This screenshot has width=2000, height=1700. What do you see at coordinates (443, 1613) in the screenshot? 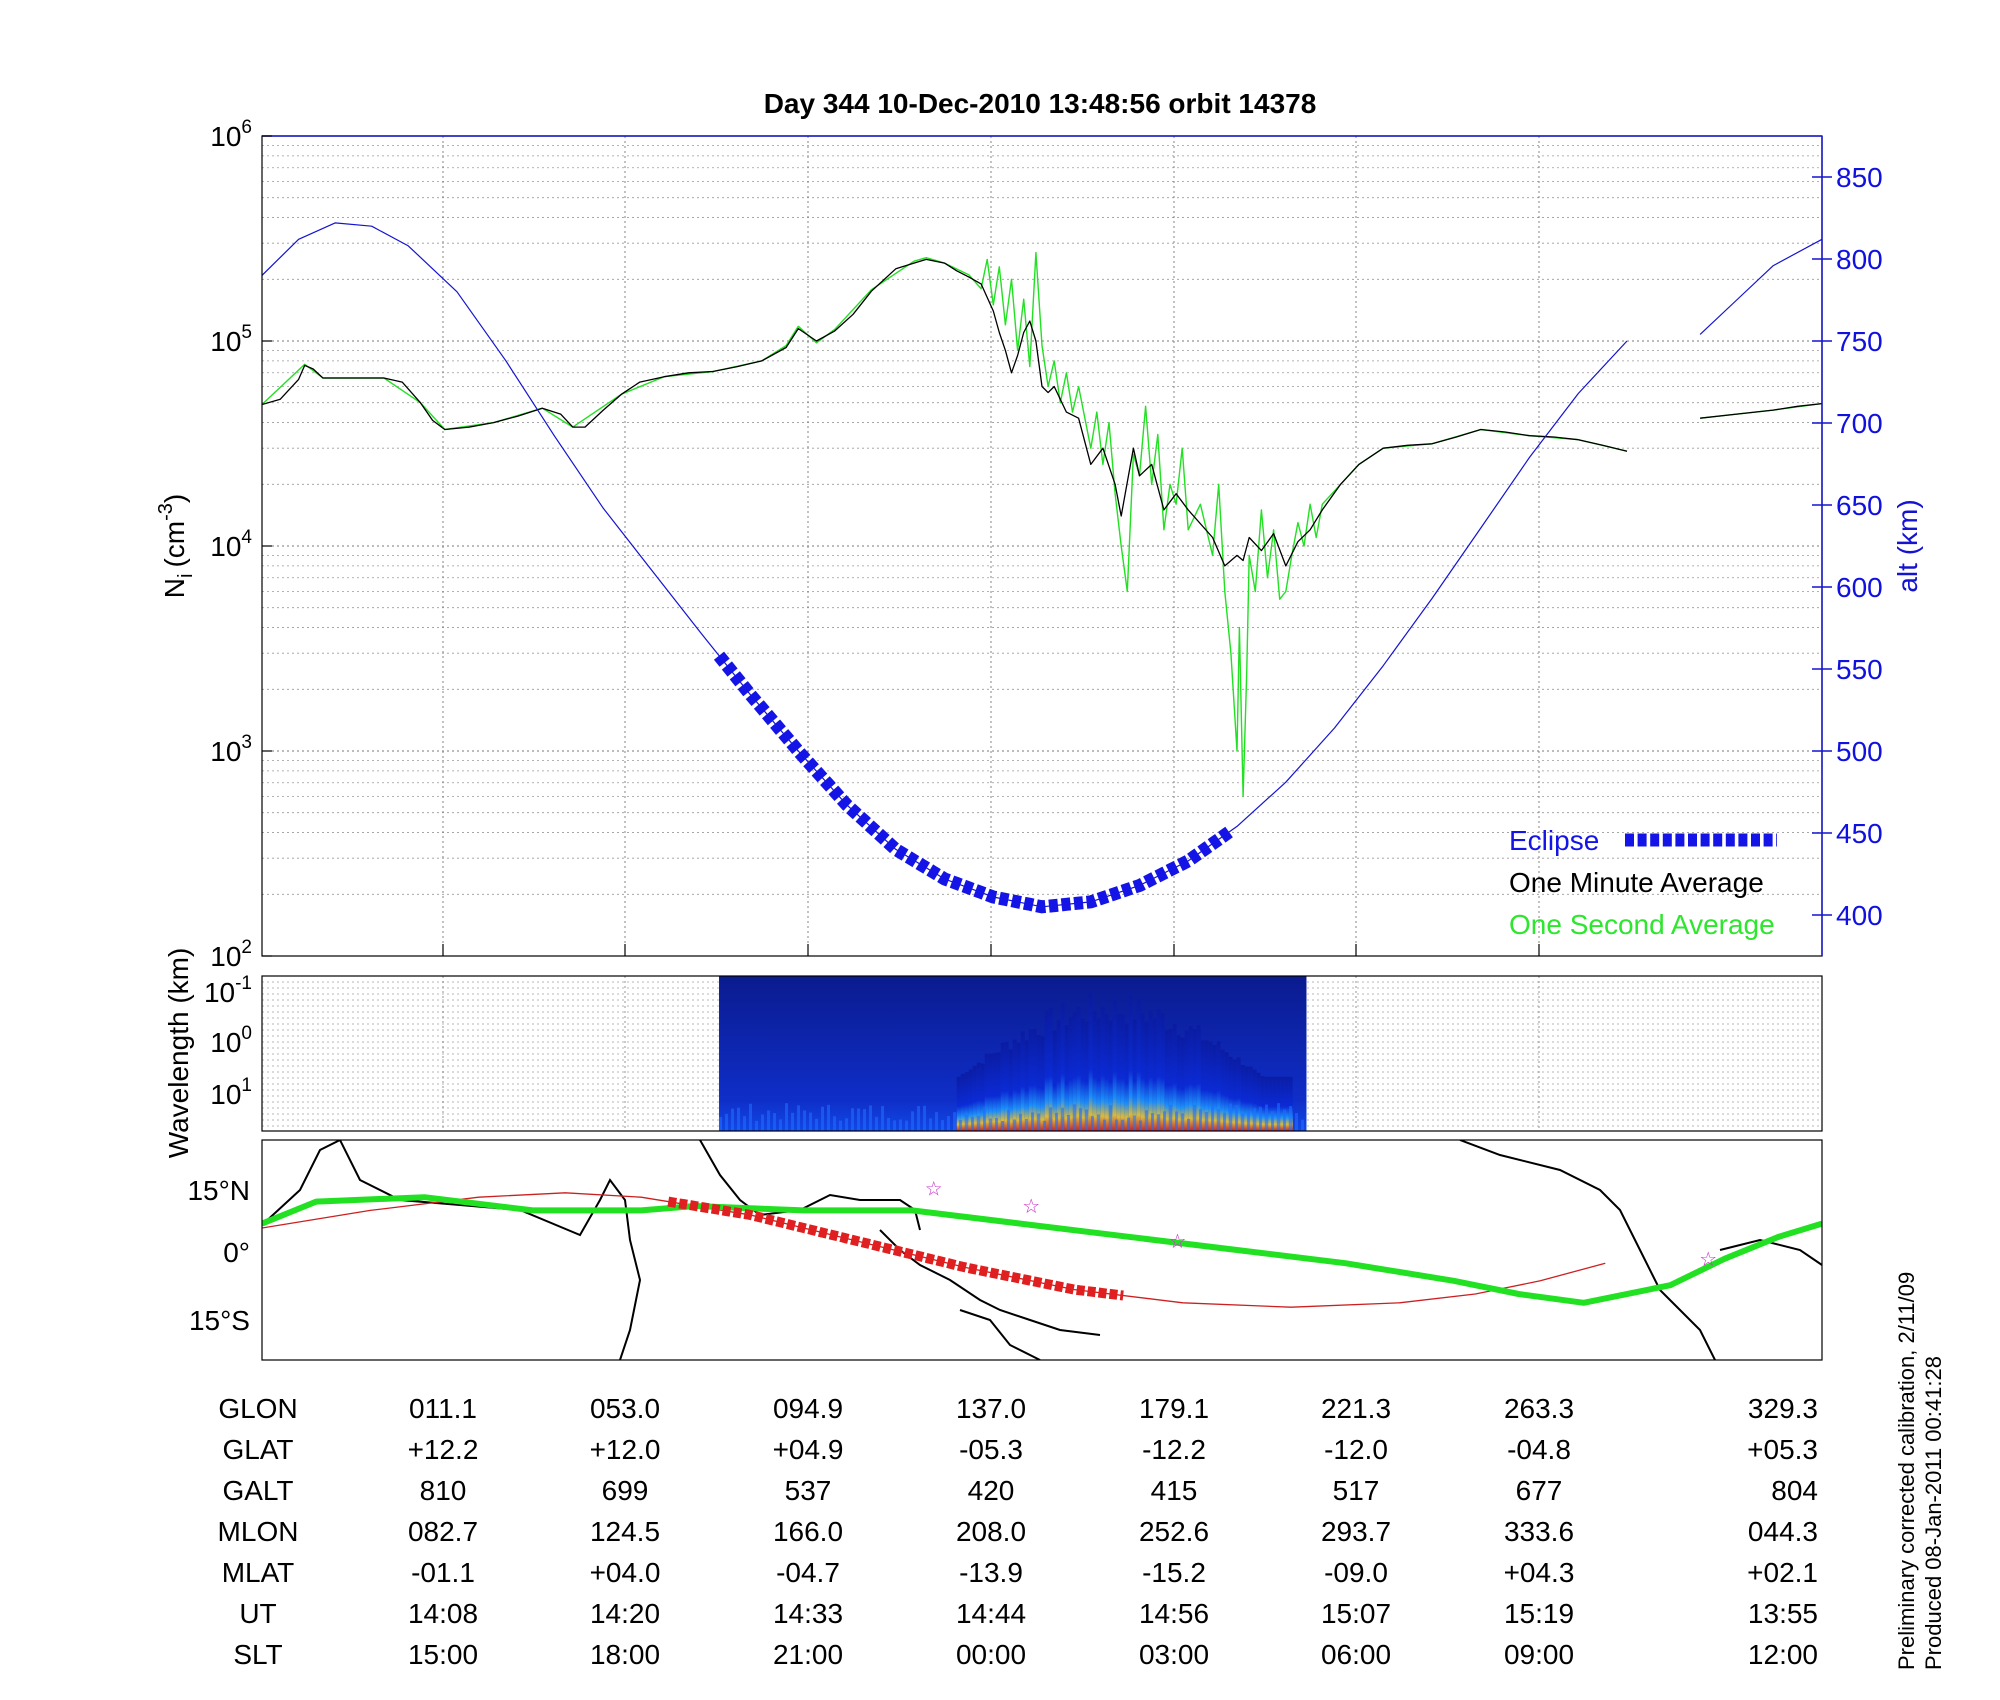
I see `table-cell: 14:08` at bounding box center [443, 1613].